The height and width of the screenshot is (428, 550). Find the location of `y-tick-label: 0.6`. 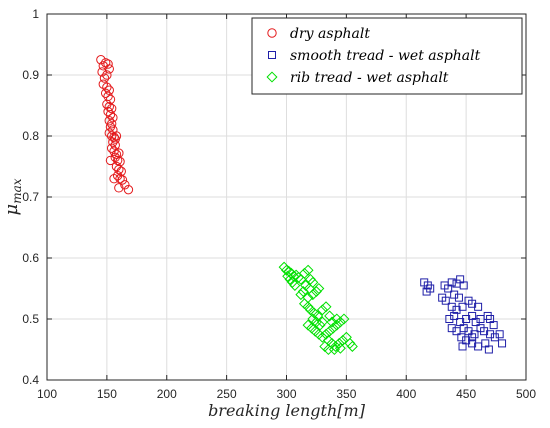

y-tick-label: 0.6 is located at coordinates (30, 258).